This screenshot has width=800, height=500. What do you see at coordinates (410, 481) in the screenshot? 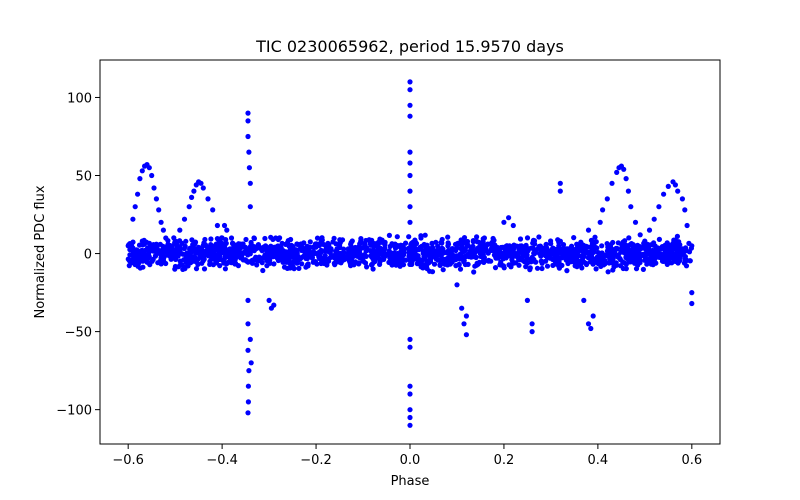
I see `x-axis-label: Phase` at bounding box center [410, 481].